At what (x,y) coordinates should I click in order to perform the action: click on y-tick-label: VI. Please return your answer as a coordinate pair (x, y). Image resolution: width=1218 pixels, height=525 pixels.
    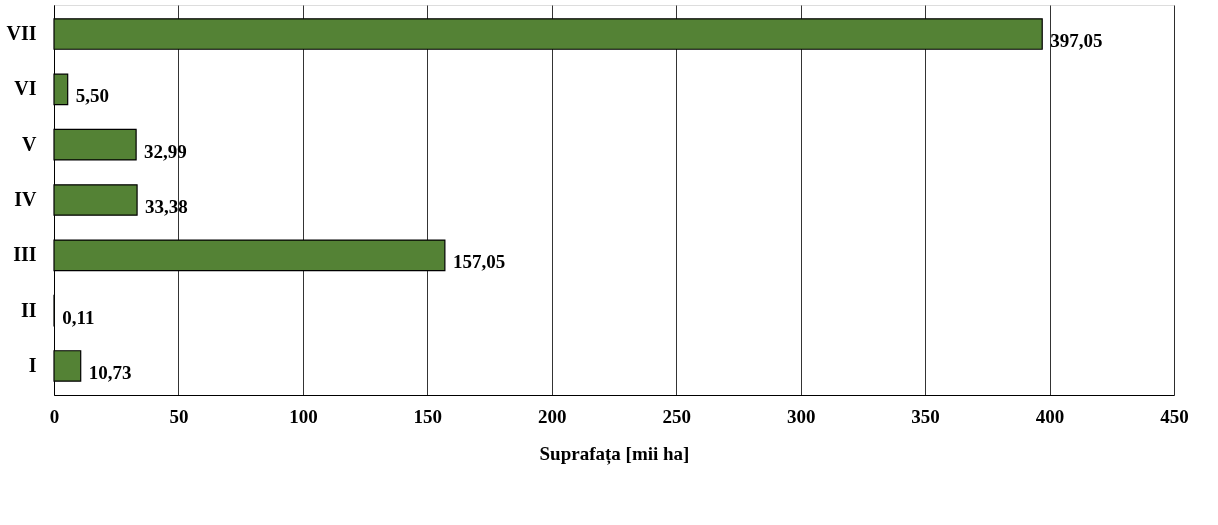
    Looking at the image, I should click on (25, 88).